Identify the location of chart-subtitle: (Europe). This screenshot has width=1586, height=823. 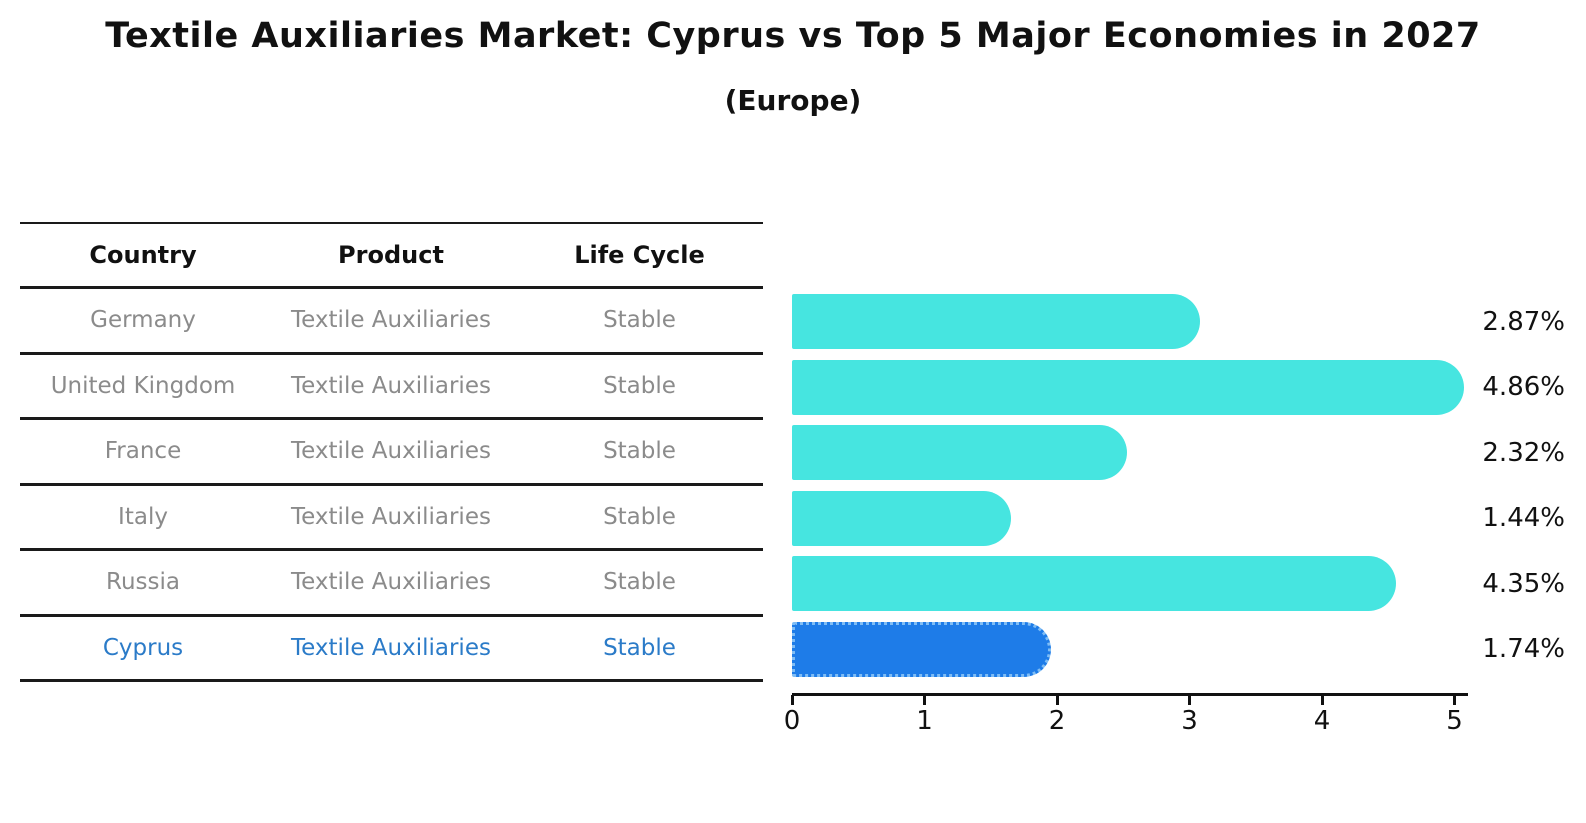
(793, 100).